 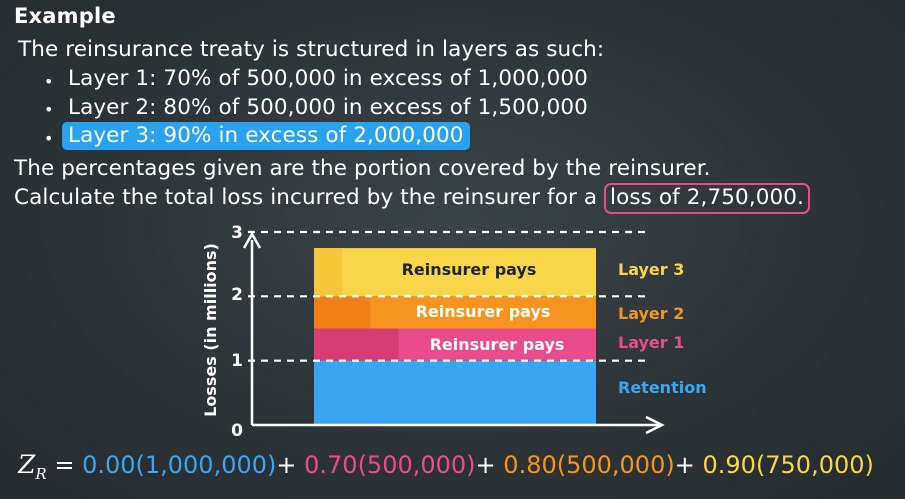 What do you see at coordinates (651, 269) in the screenshot?
I see `layer-3-label: Layer 3` at bounding box center [651, 269].